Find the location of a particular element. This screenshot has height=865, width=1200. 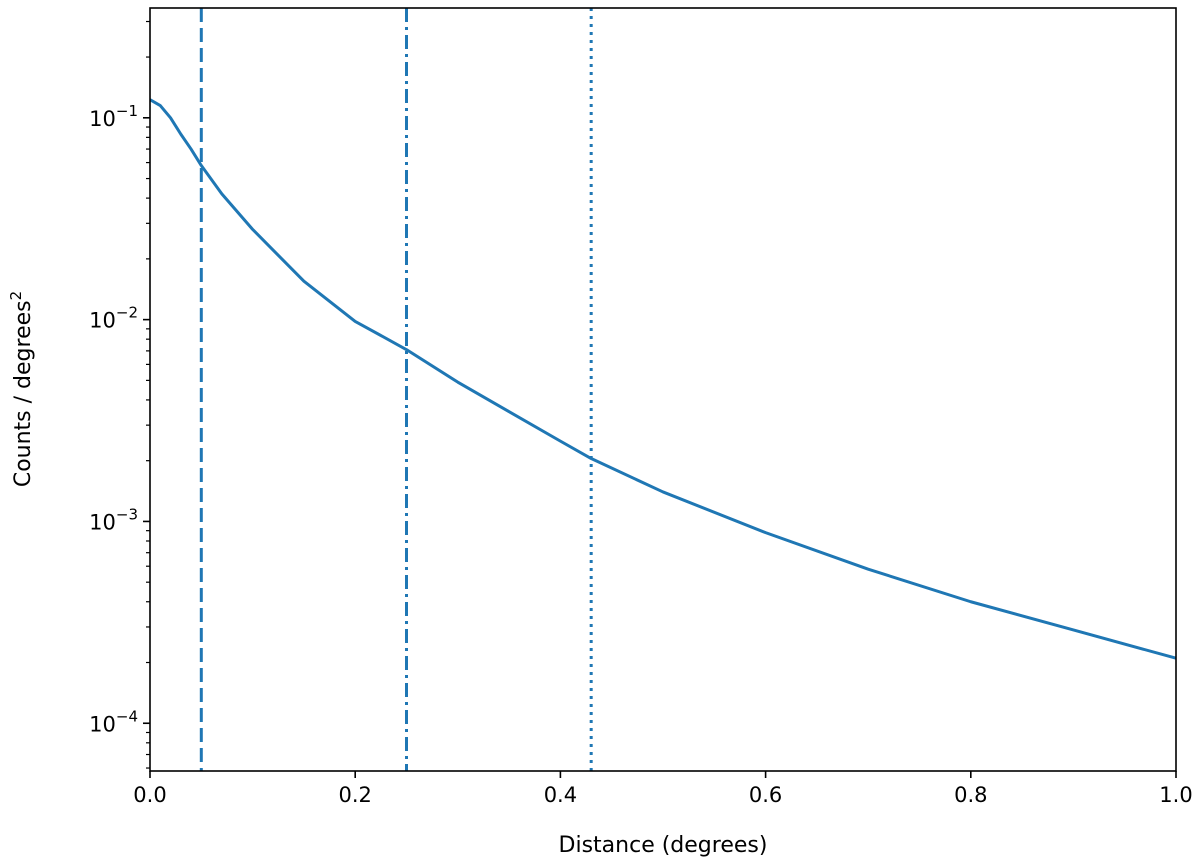

x-tick-label: 0.4 is located at coordinates (560, 795).